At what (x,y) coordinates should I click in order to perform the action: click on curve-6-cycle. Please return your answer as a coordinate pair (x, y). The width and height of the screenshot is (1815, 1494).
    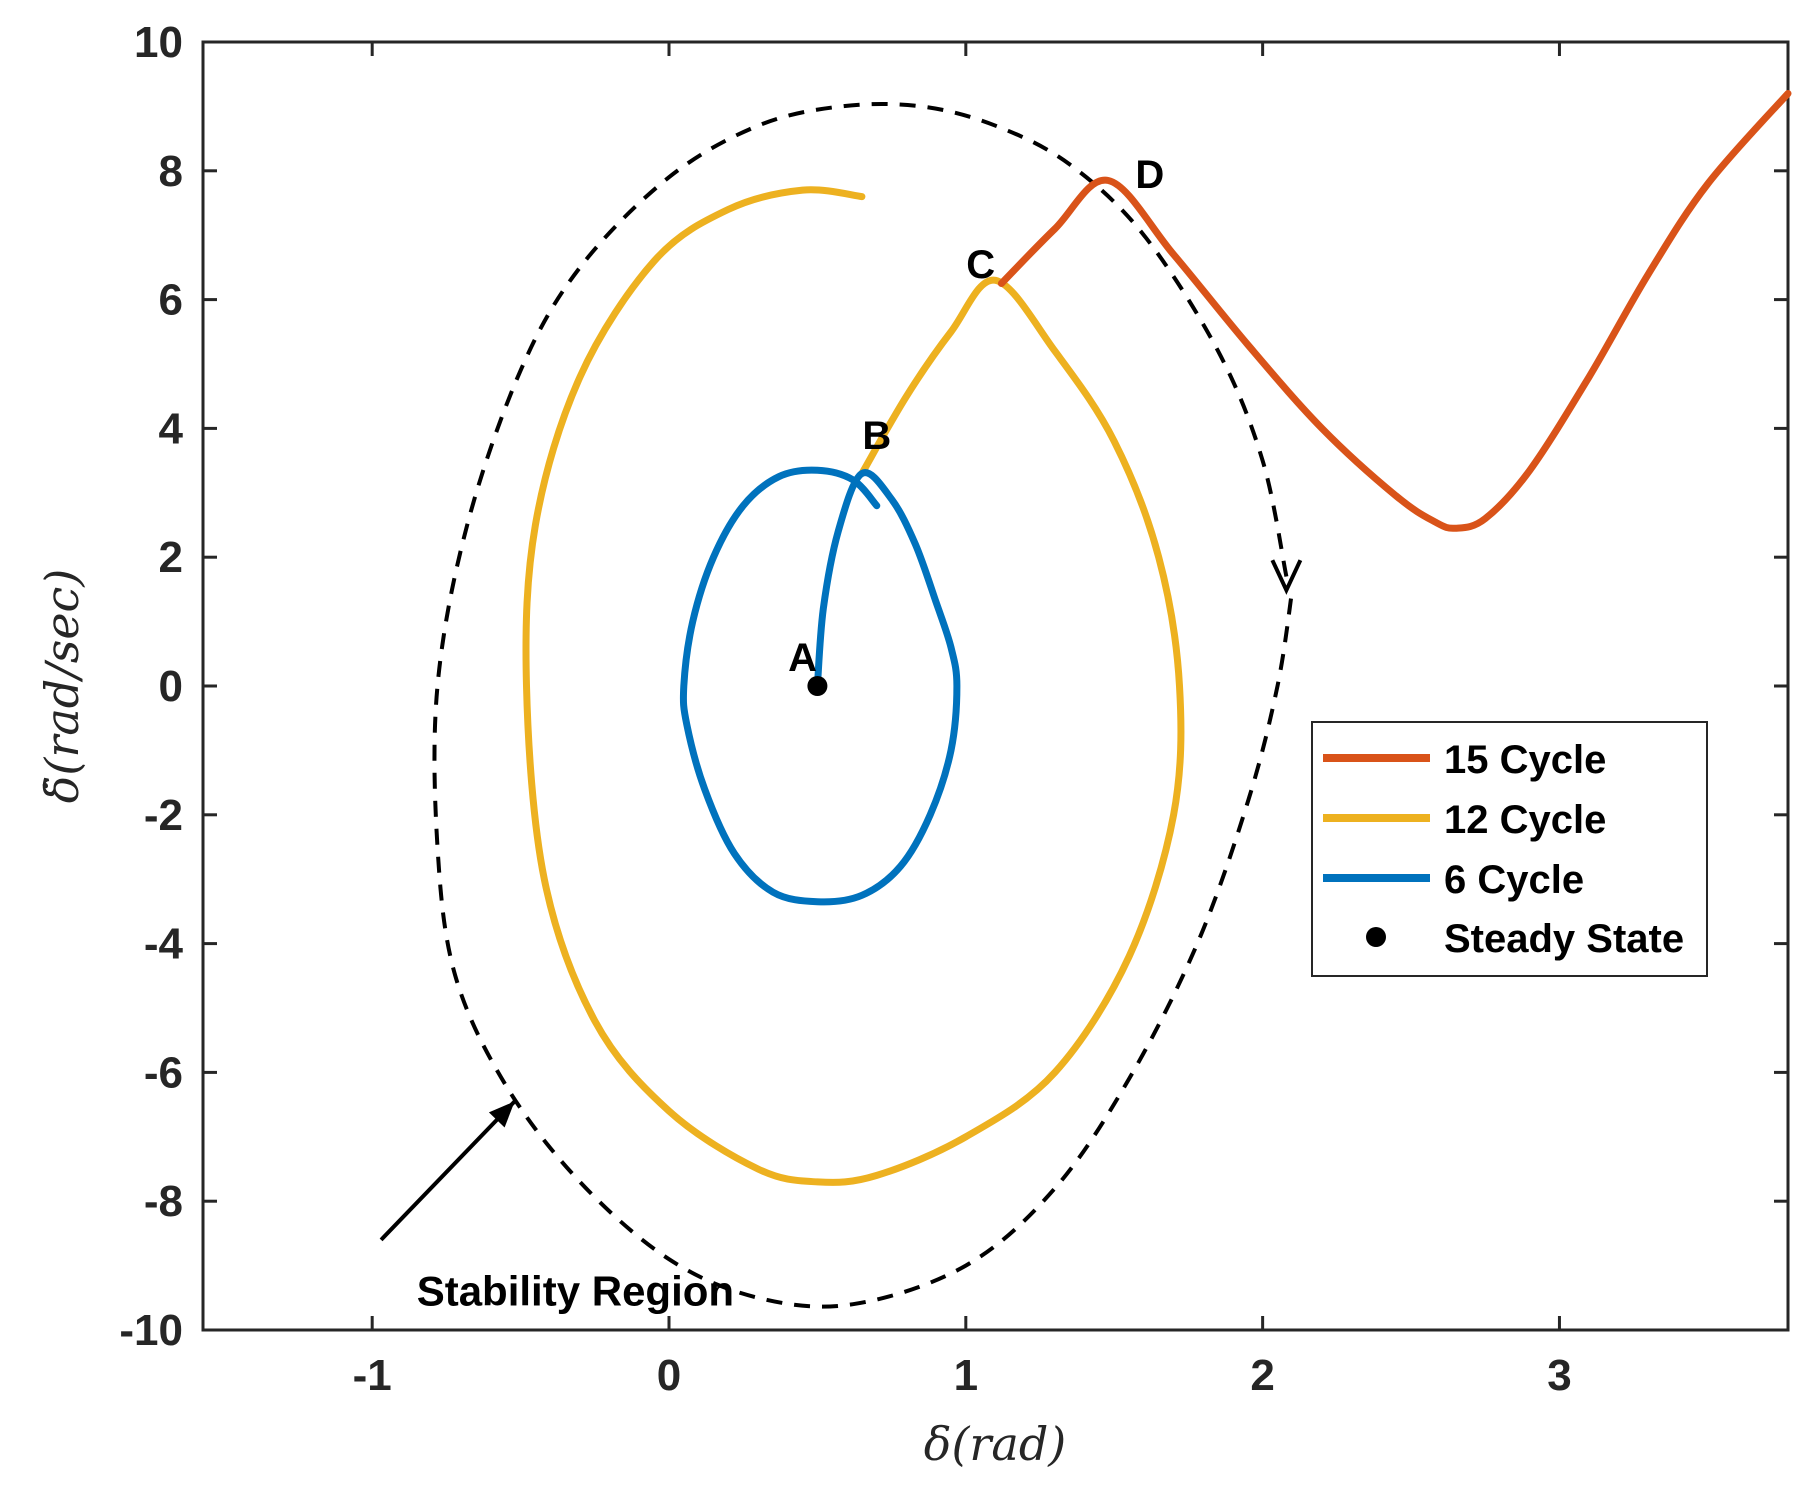
    Looking at the image, I should click on (820, 686).